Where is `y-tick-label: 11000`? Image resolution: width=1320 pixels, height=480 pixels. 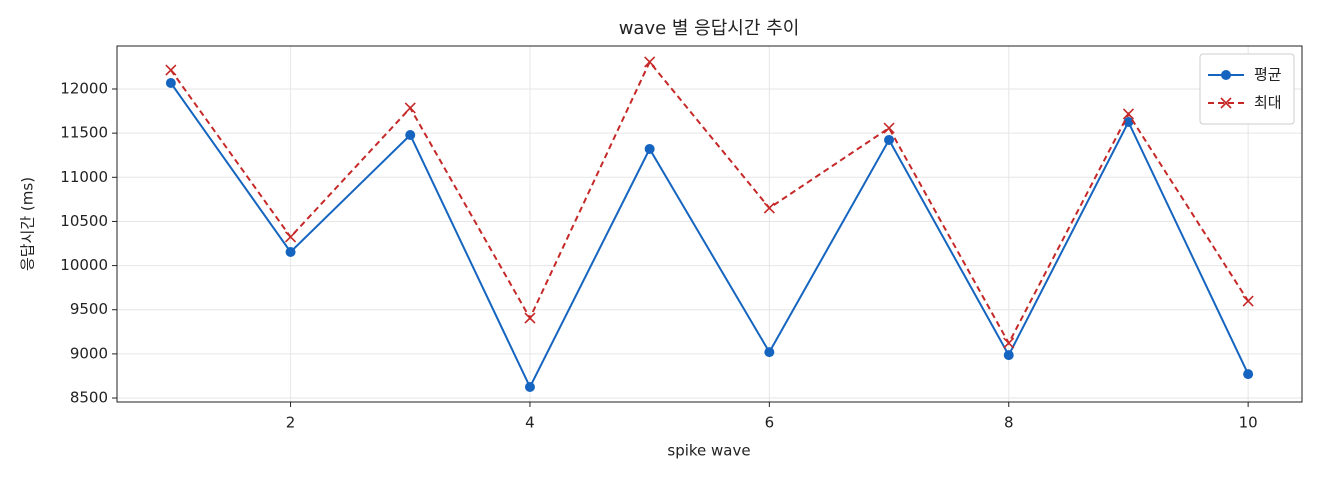
y-tick-label: 11000 is located at coordinates (84, 177).